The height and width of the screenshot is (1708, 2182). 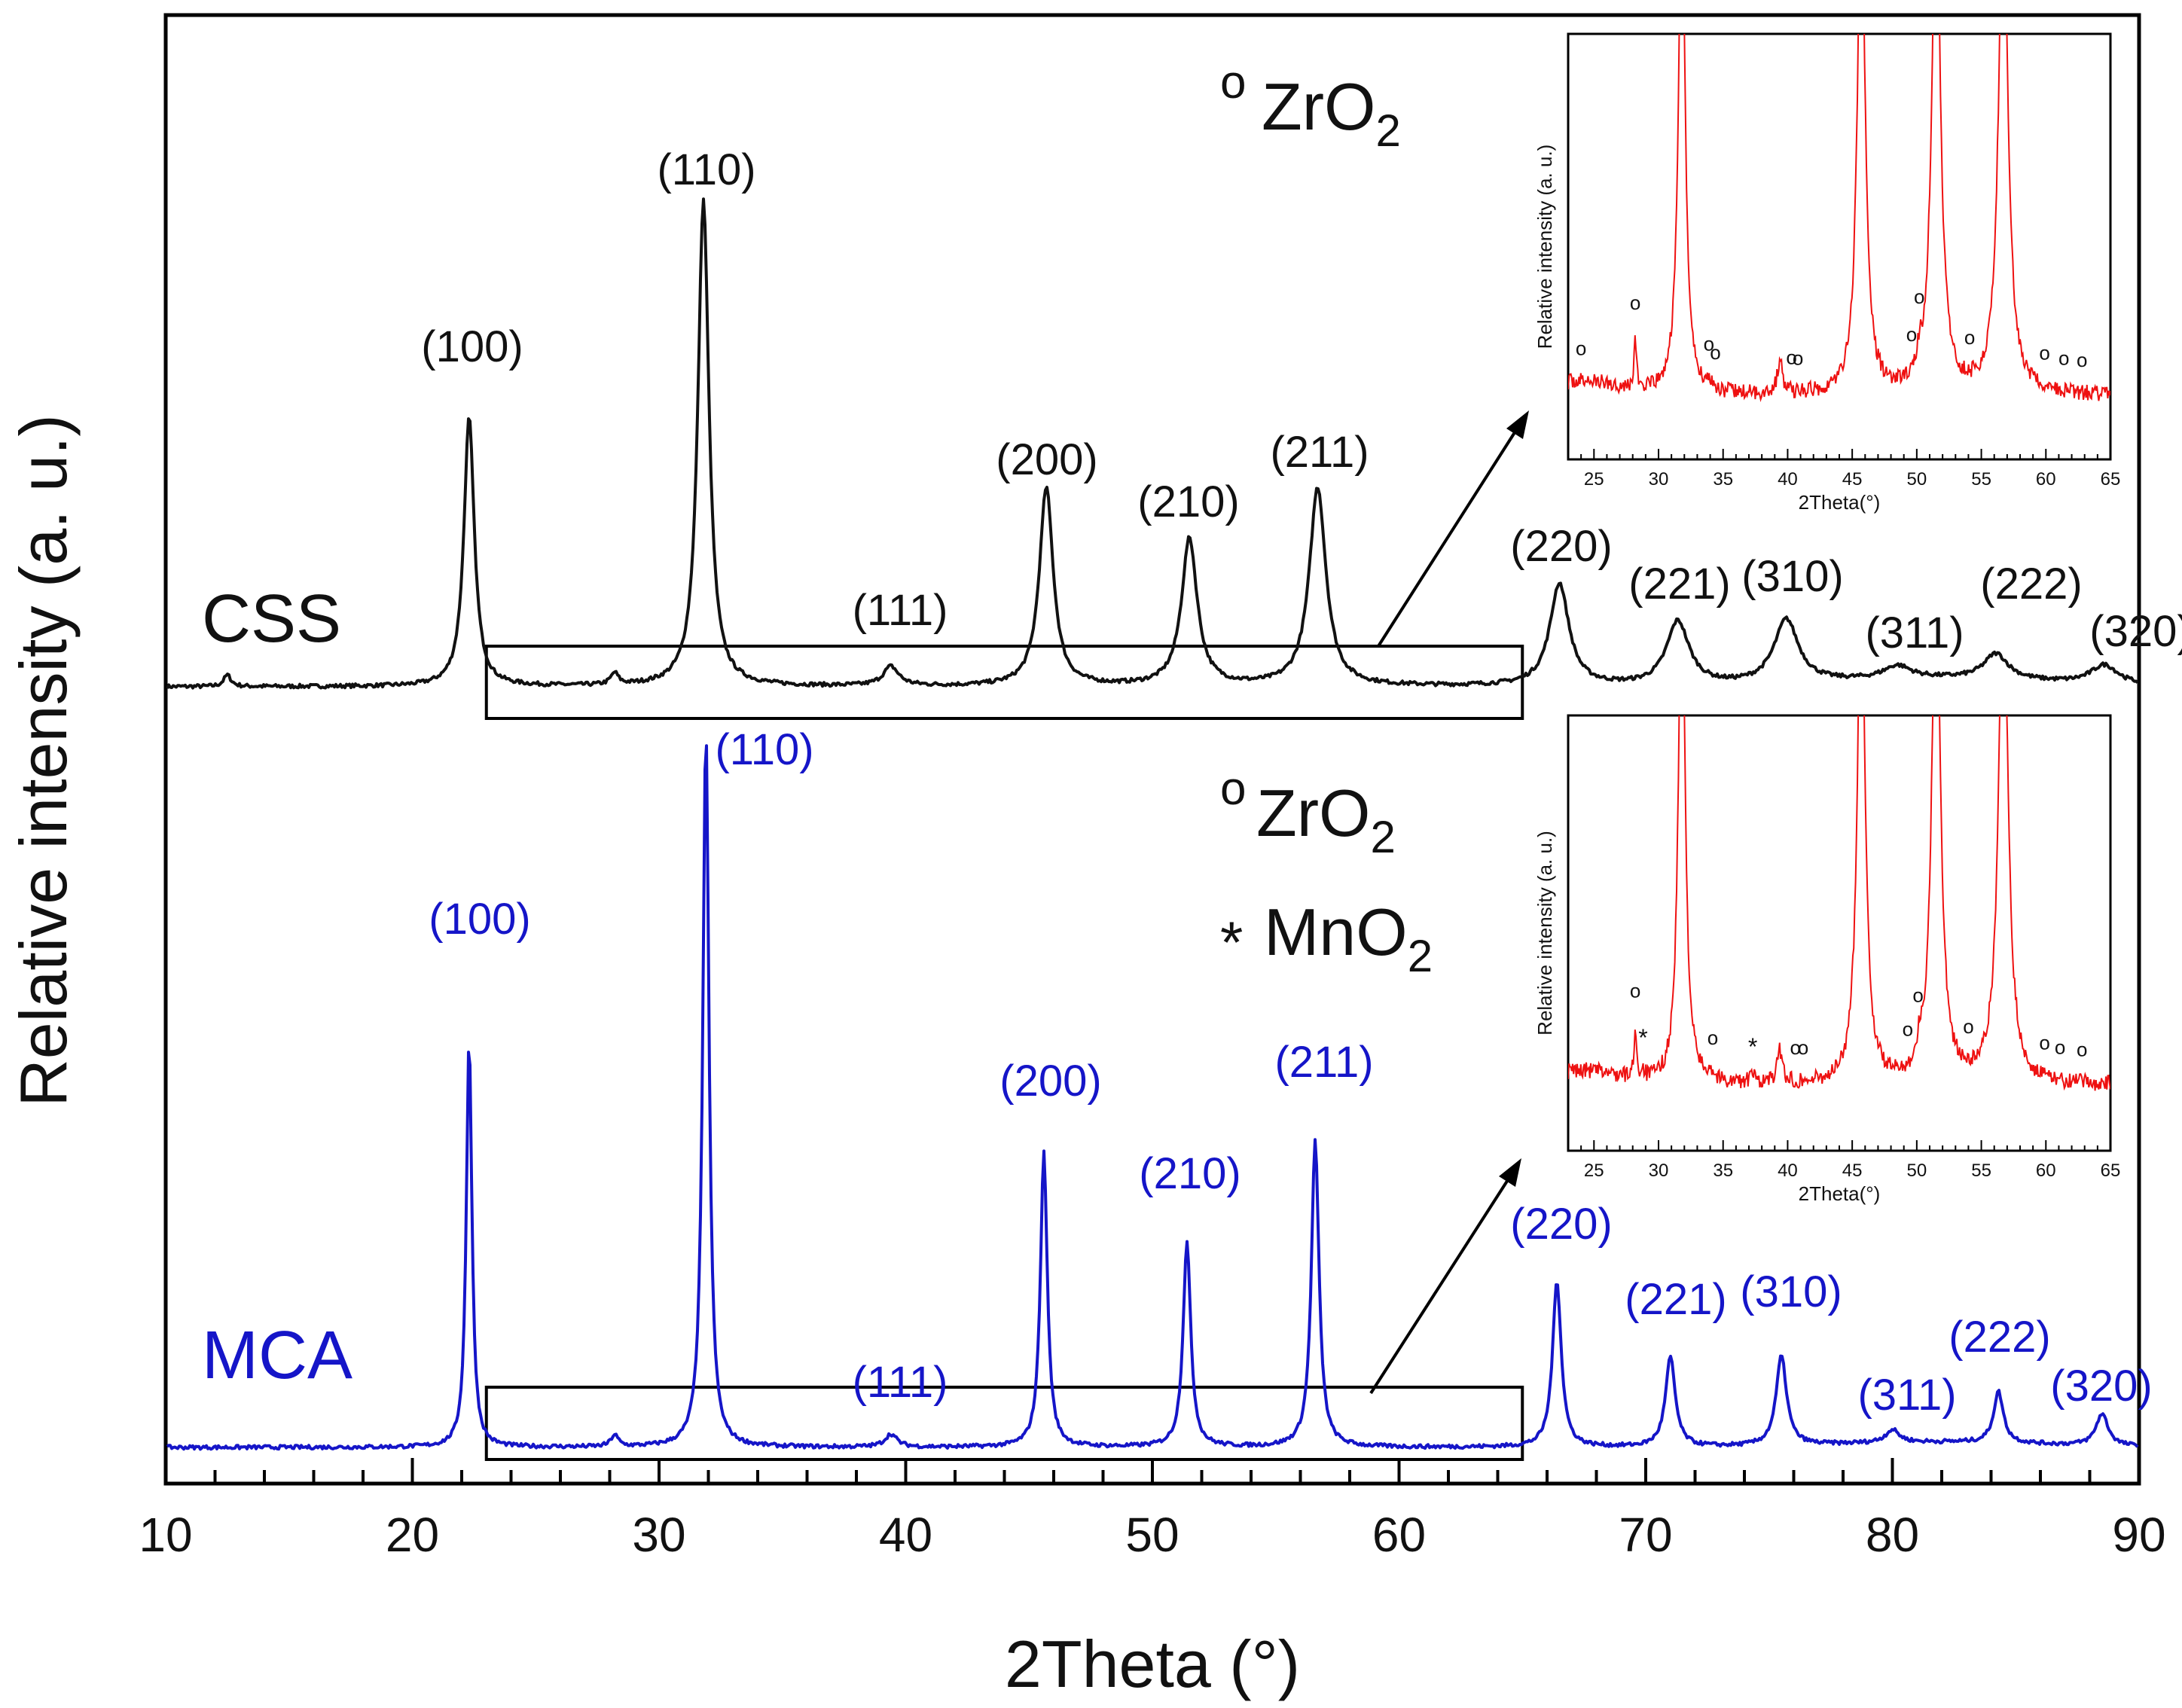 I want to click on x-tick-label: 90, so click(x=2138, y=1535).